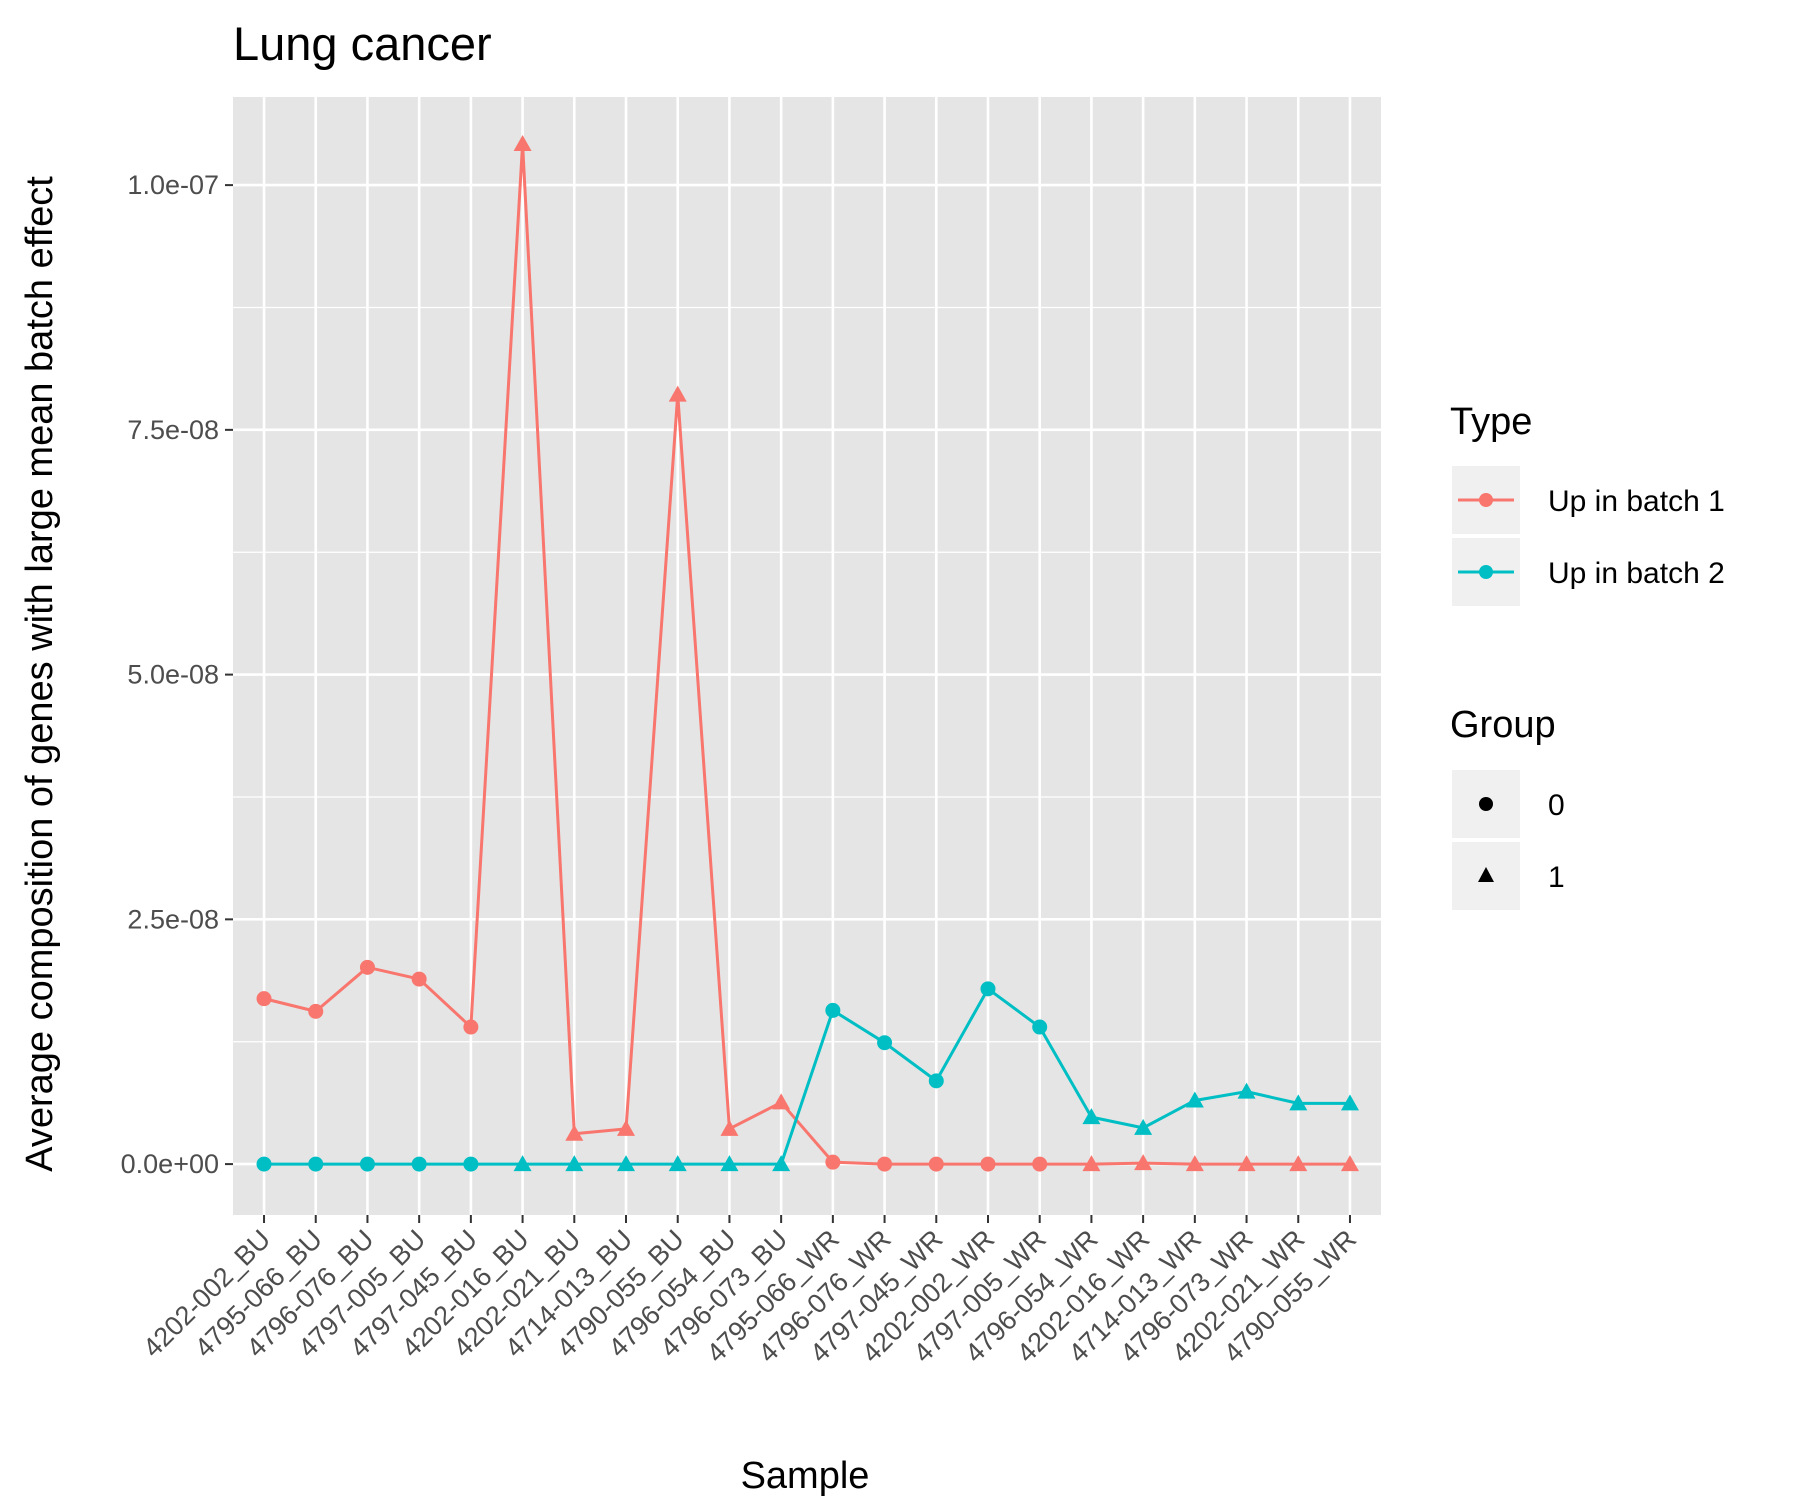 This screenshot has height=1500, width=1800. Describe the element at coordinates (1556, 805) in the screenshot. I see `legend-label-group0: 0` at that location.